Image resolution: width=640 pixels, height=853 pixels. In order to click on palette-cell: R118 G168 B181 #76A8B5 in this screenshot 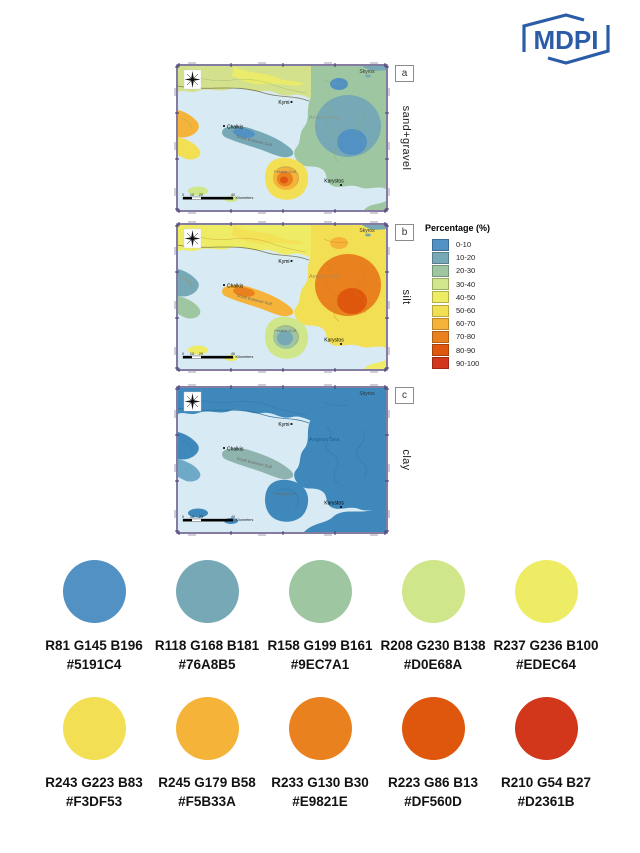, I will do `click(207, 616)`.